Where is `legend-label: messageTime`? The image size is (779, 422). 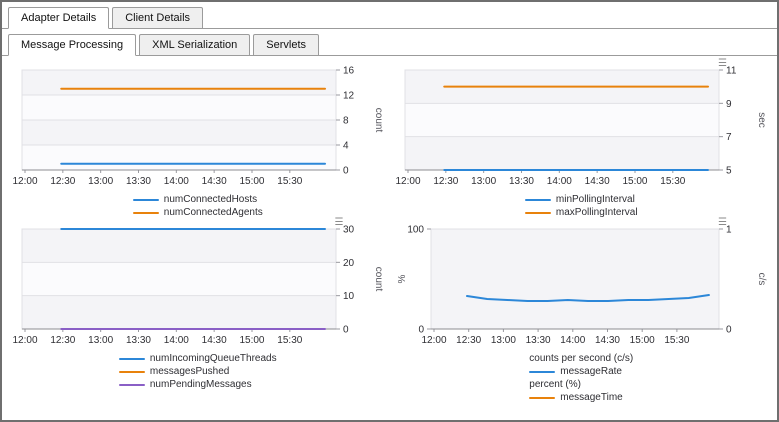
legend-label: messageTime is located at coordinates (591, 397).